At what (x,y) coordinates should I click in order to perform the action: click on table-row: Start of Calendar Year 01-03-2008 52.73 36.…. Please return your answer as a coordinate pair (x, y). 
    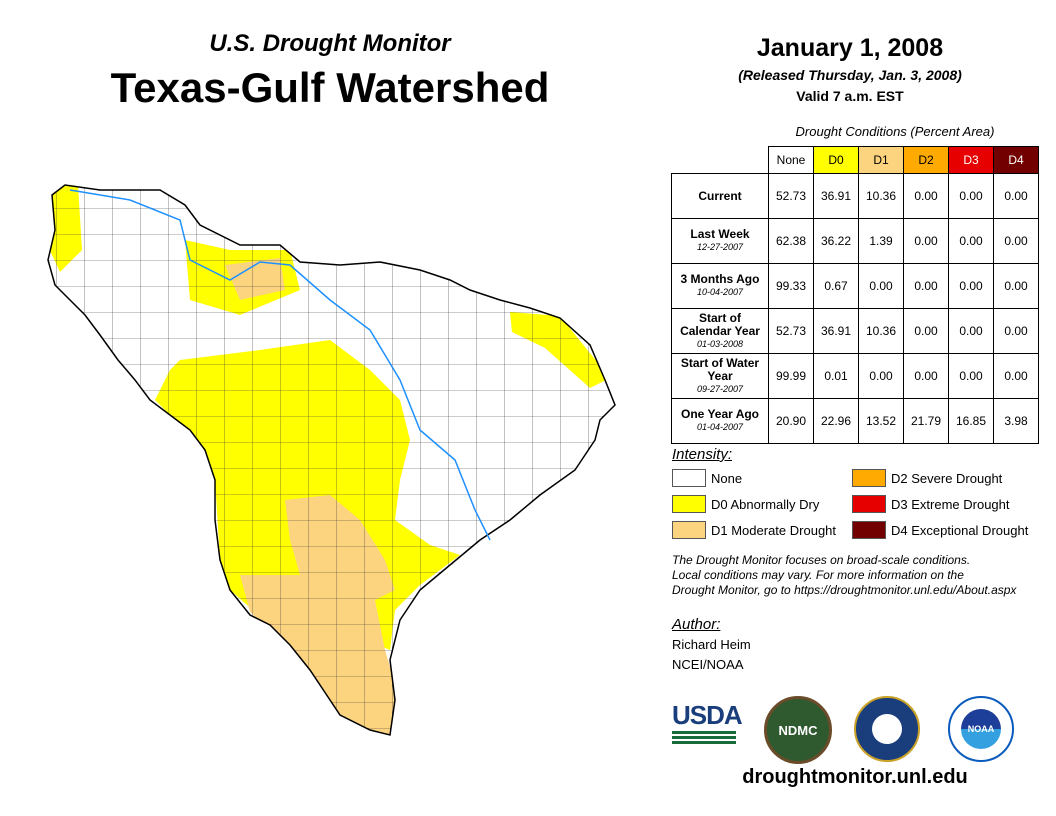
    Looking at the image, I should click on (855, 331).